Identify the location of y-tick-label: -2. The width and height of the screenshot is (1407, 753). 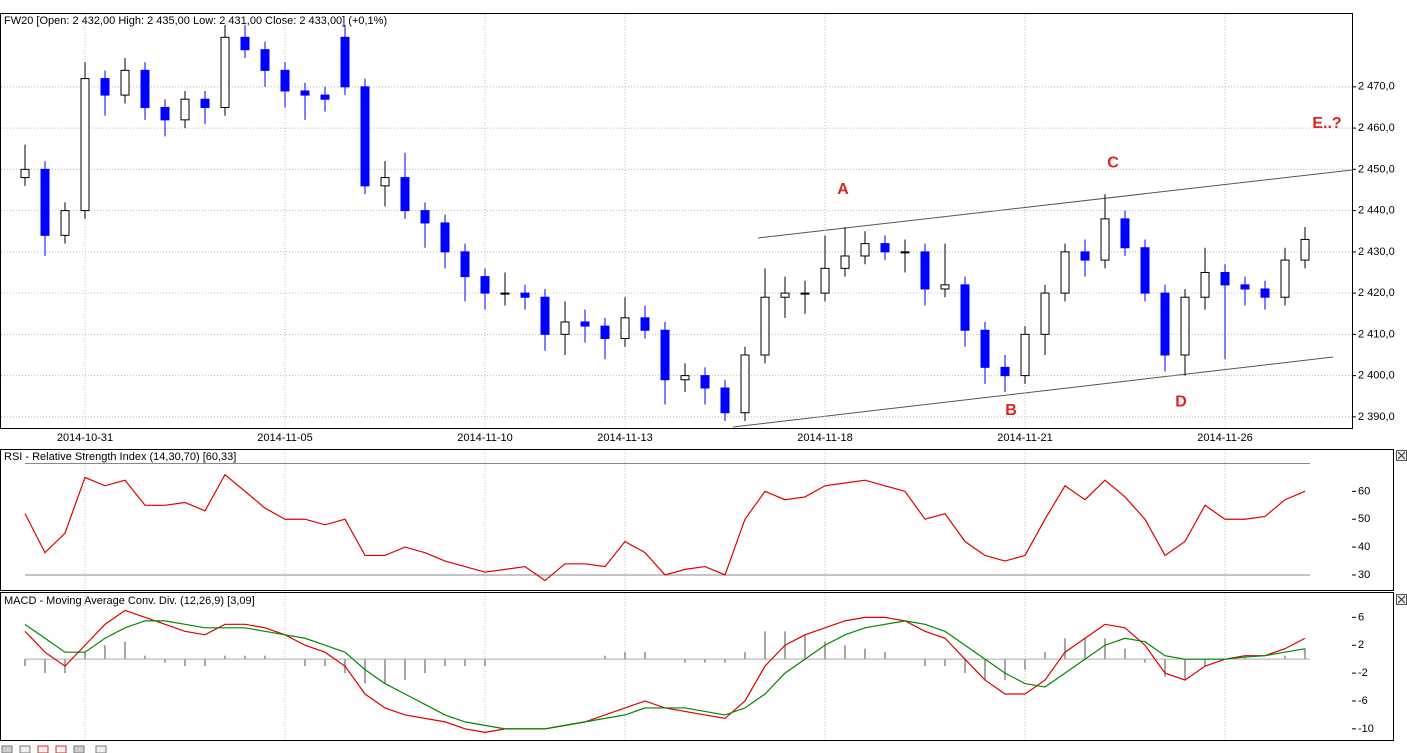
(1363, 673).